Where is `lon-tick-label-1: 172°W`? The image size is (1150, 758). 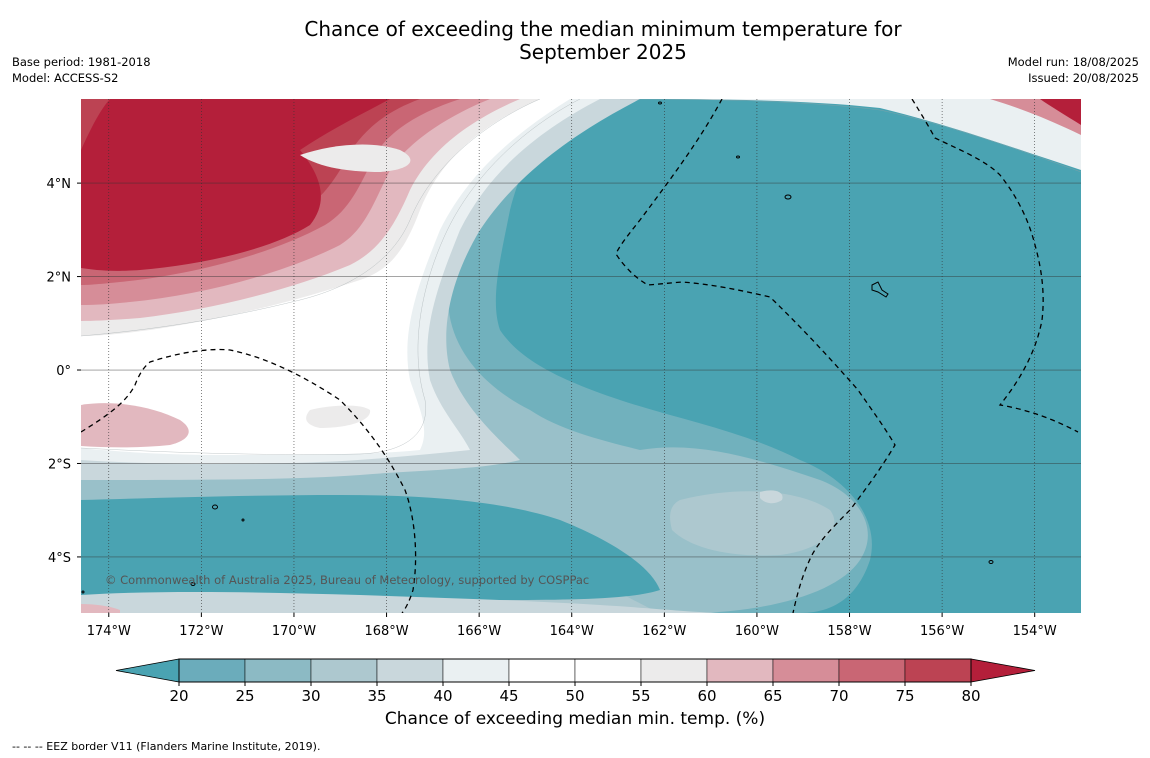 lon-tick-label-1: 172°W is located at coordinates (201, 631).